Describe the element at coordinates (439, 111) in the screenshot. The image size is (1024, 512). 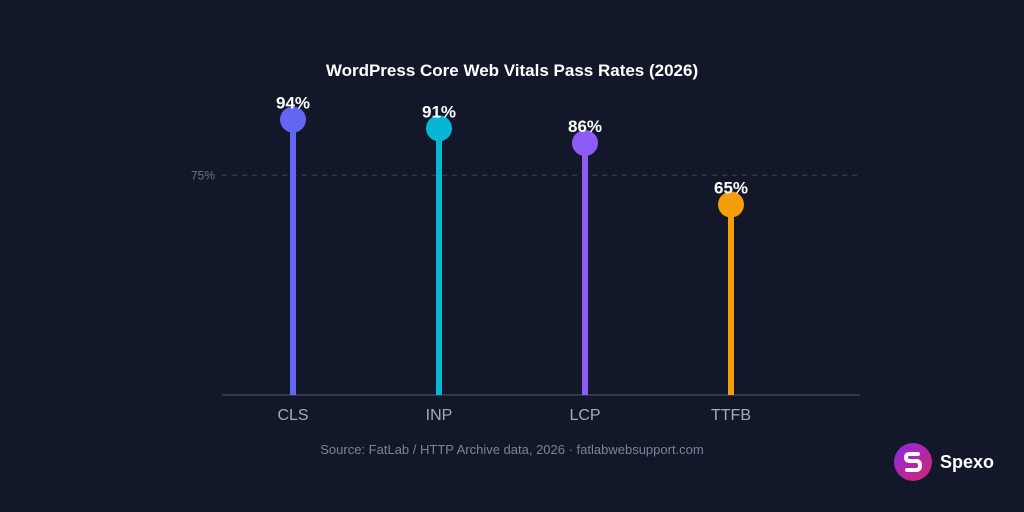
I see `data-label-inp: 91%` at that location.